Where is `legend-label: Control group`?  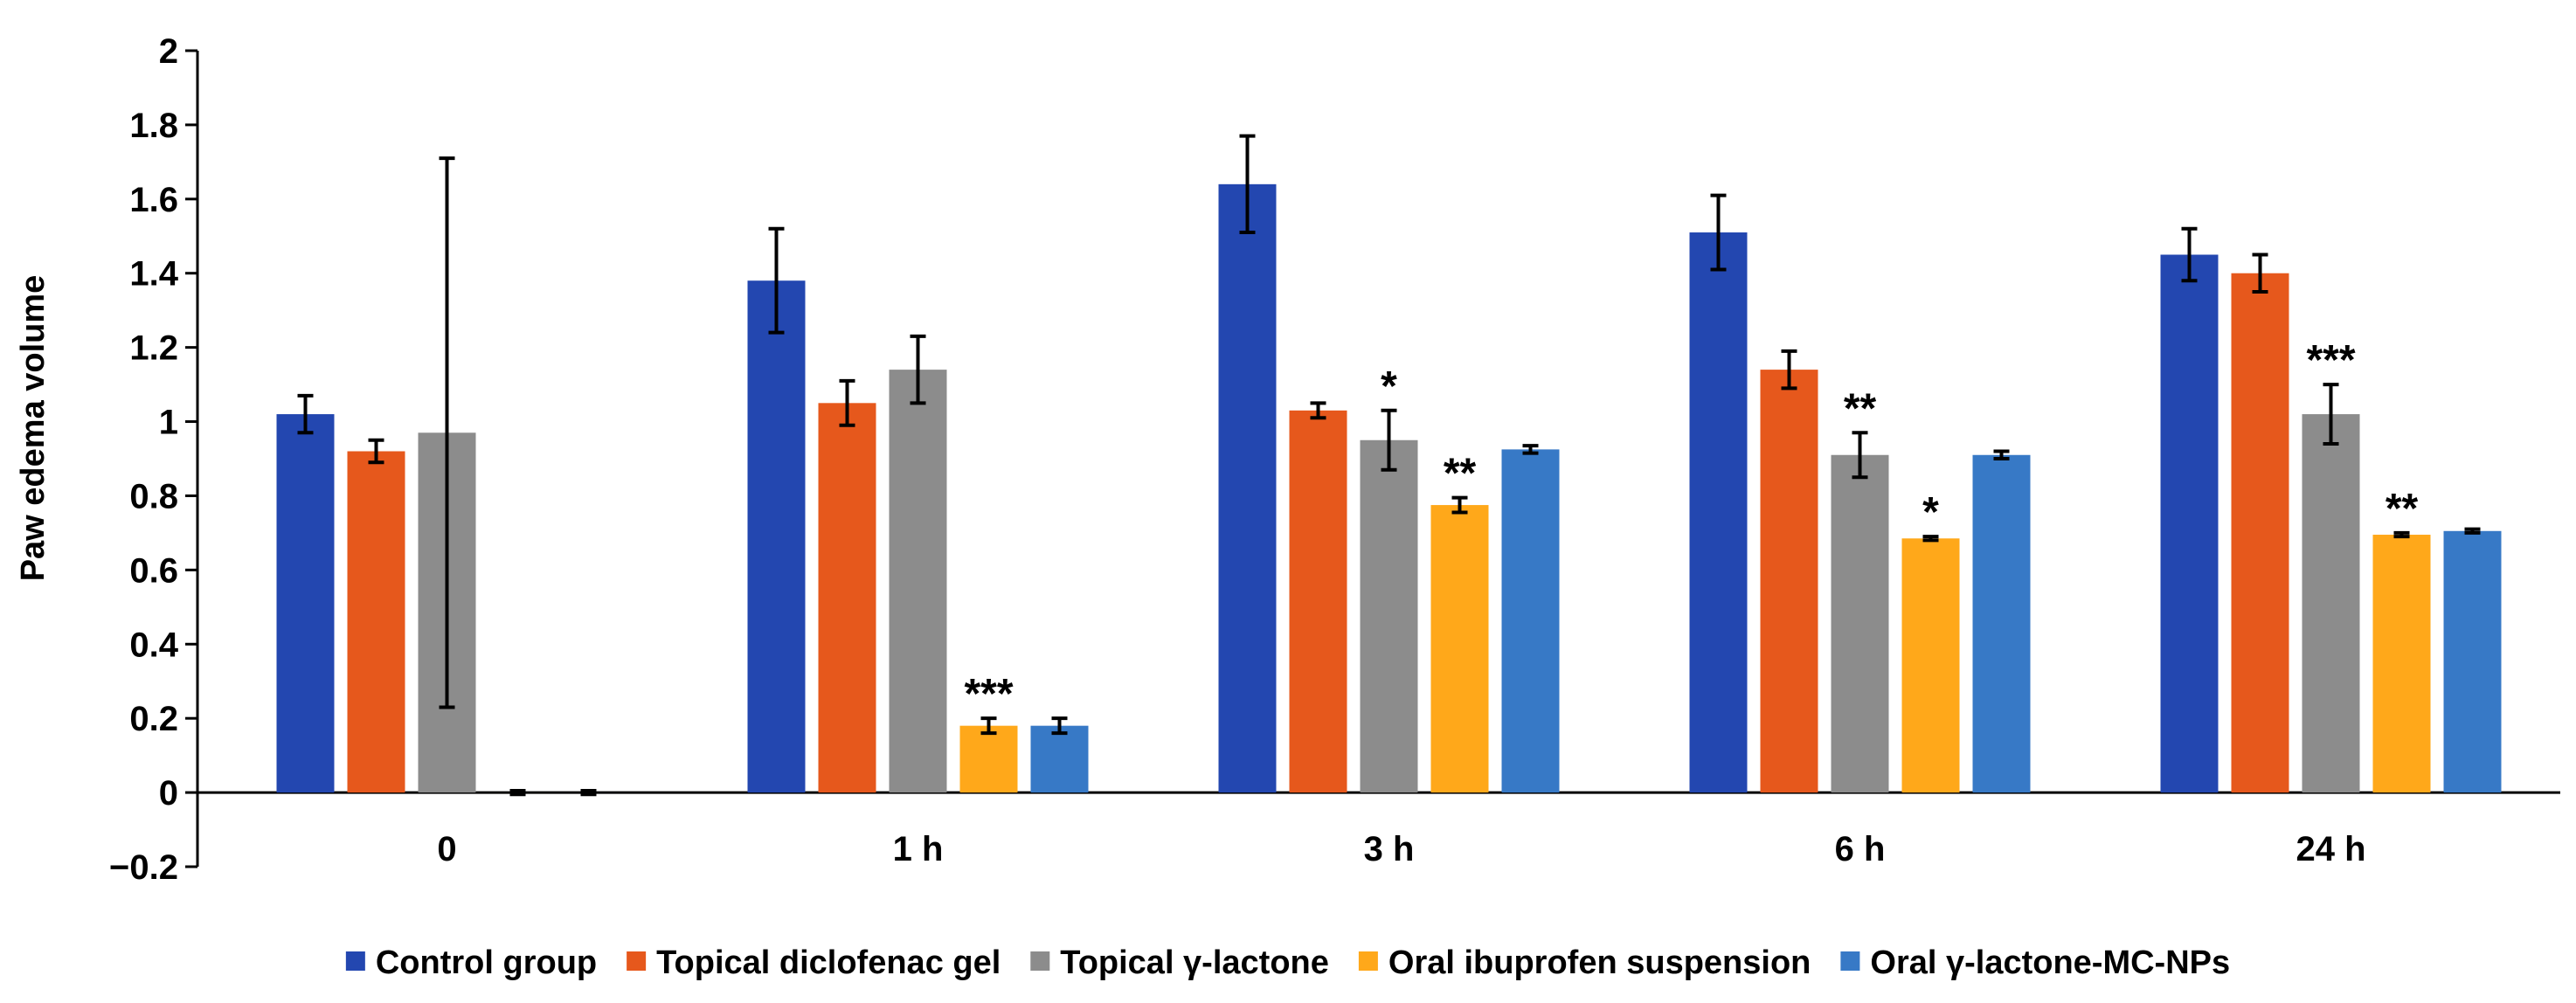
legend-label: Control group is located at coordinates (486, 962).